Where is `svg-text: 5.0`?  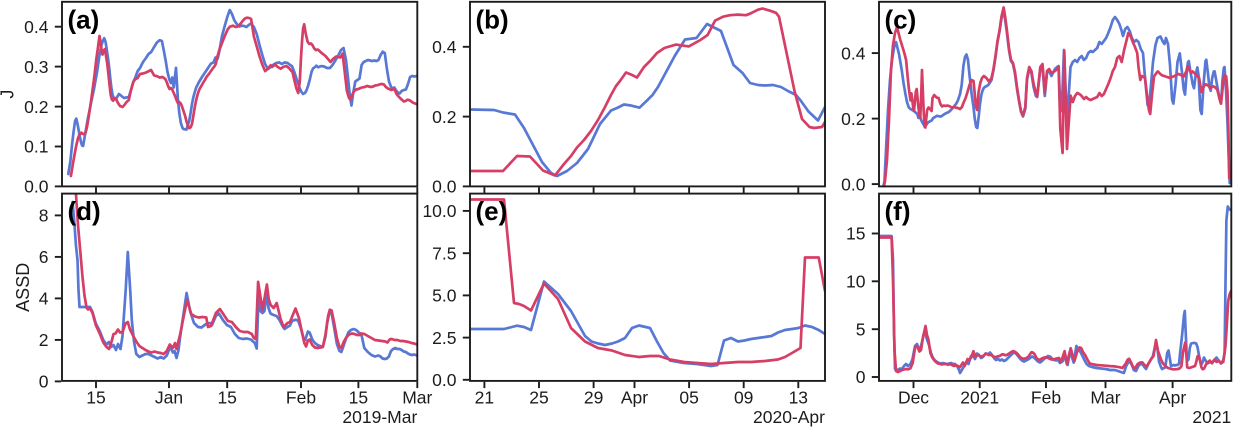 svg-text: 5.0 is located at coordinates (444, 296).